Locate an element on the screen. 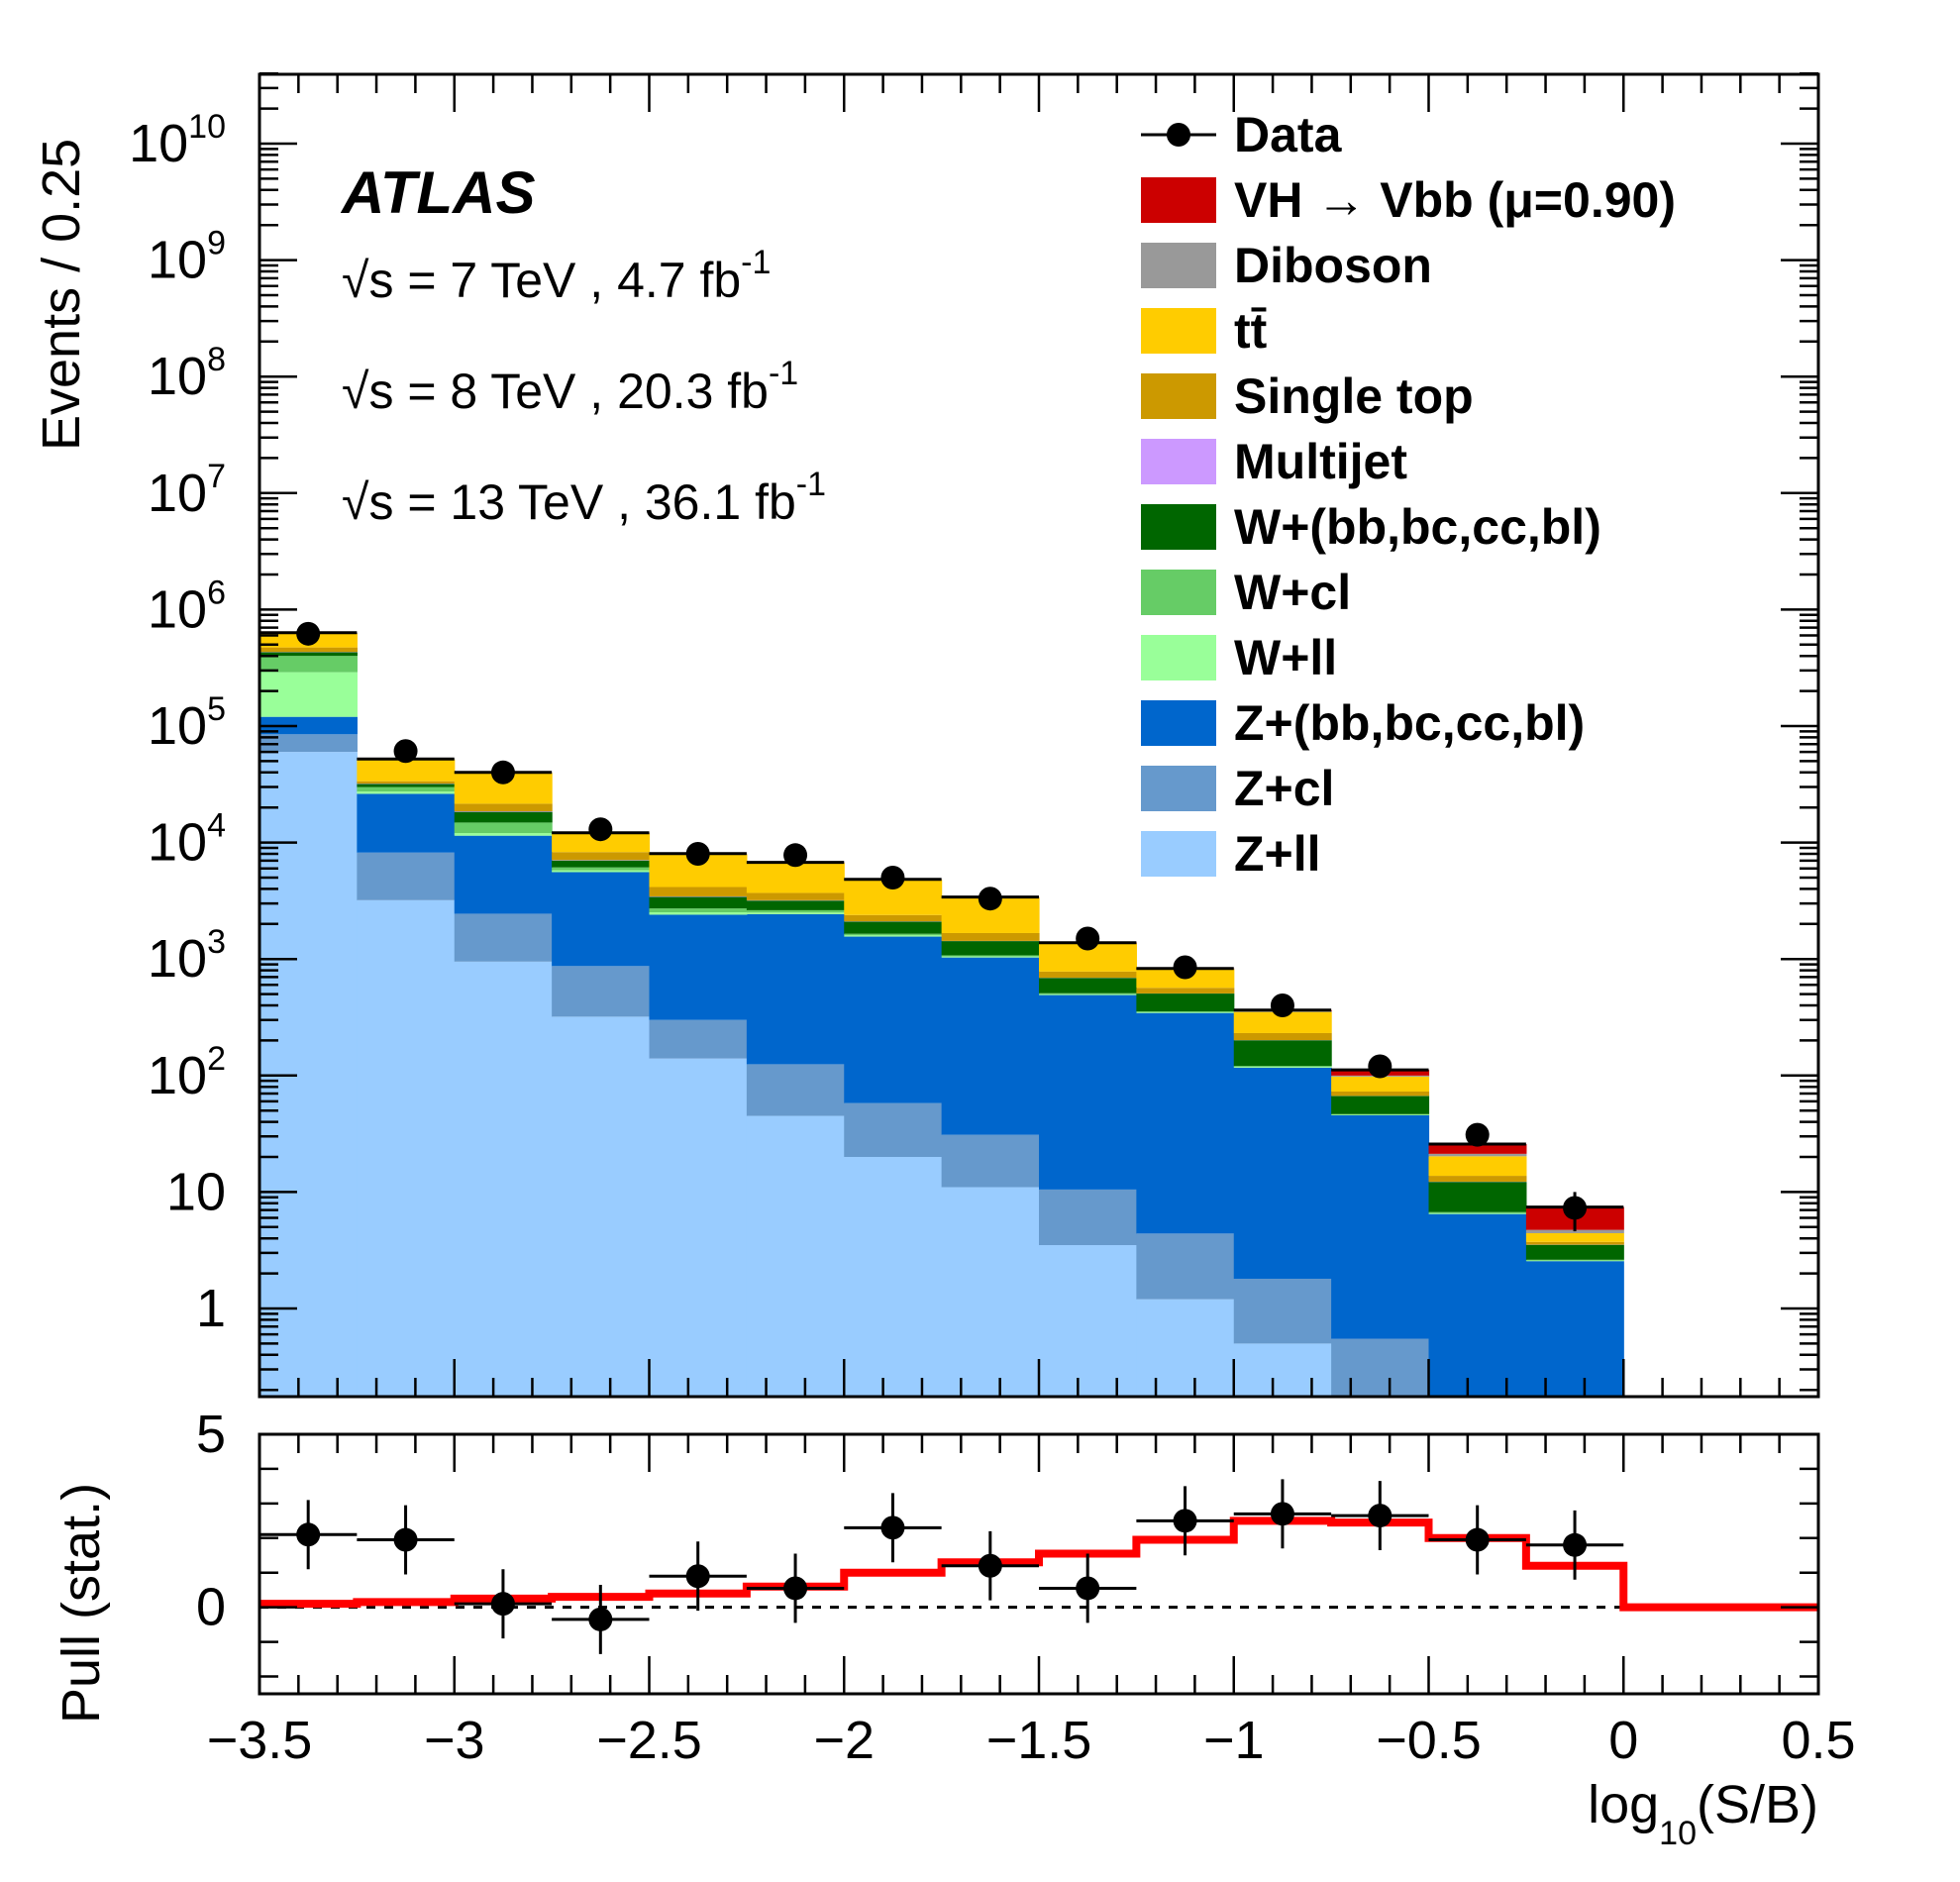  legend-item: W+ll is located at coordinates (1239, 657).